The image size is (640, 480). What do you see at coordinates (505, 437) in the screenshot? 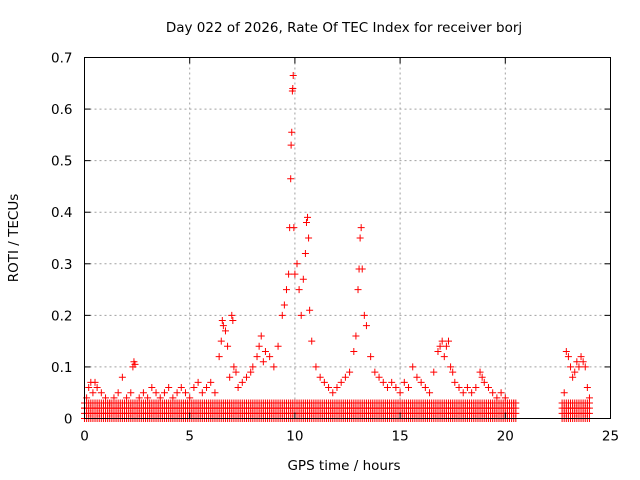
I see `x-tick-label: 20` at bounding box center [505, 437].